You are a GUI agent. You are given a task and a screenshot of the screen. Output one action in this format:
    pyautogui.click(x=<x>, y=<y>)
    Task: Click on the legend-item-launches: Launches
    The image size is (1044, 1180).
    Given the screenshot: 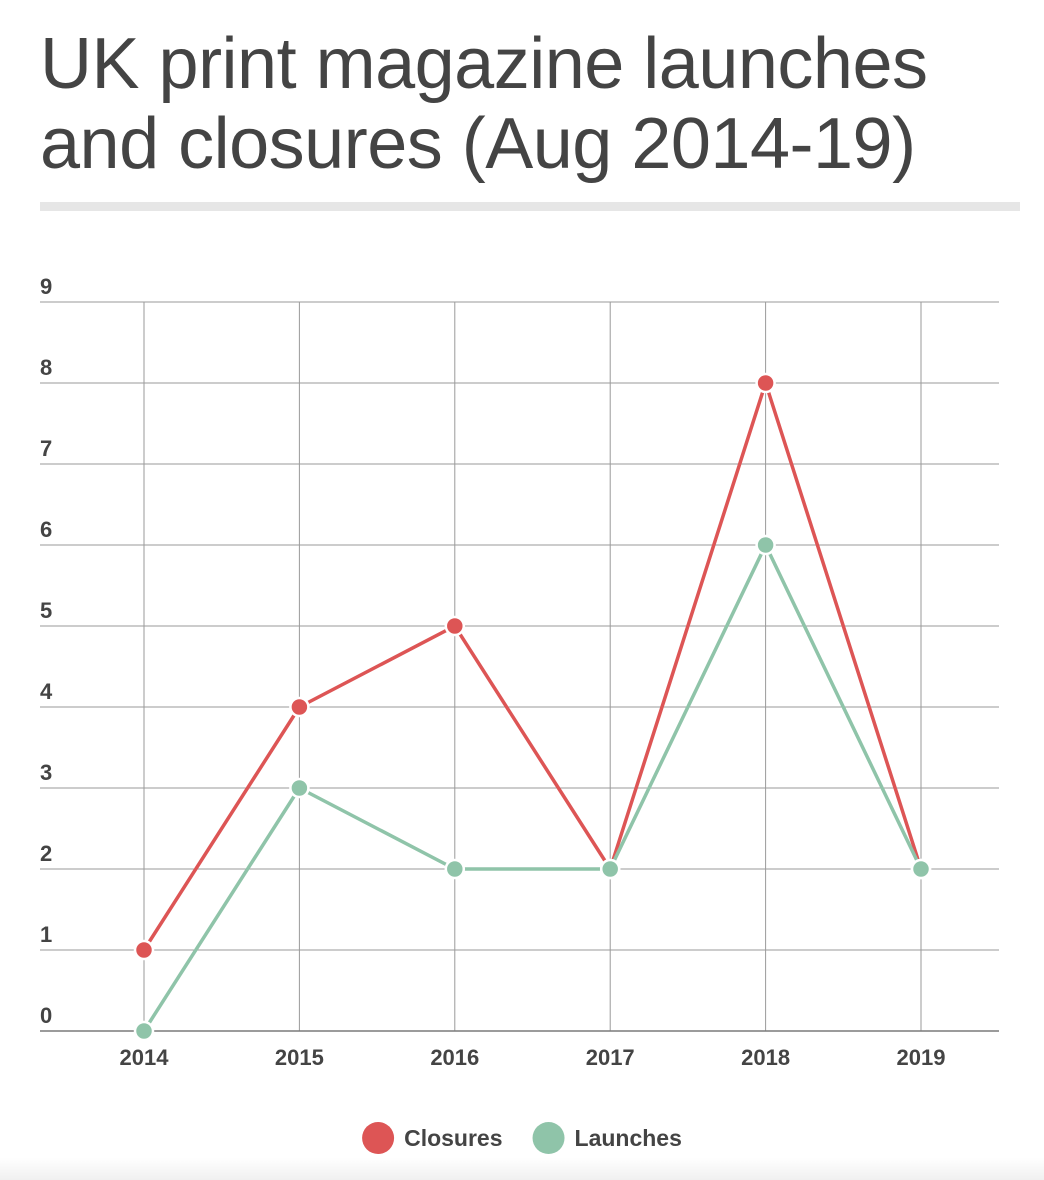 What is the action you would take?
    pyautogui.click(x=607, y=1138)
    